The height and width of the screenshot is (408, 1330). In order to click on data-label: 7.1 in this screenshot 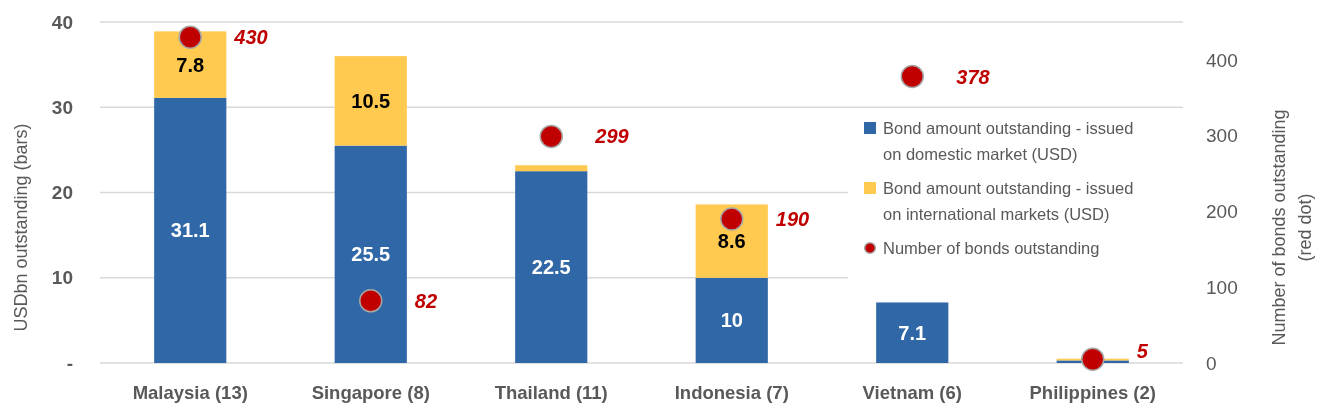, I will do `click(912, 332)`.